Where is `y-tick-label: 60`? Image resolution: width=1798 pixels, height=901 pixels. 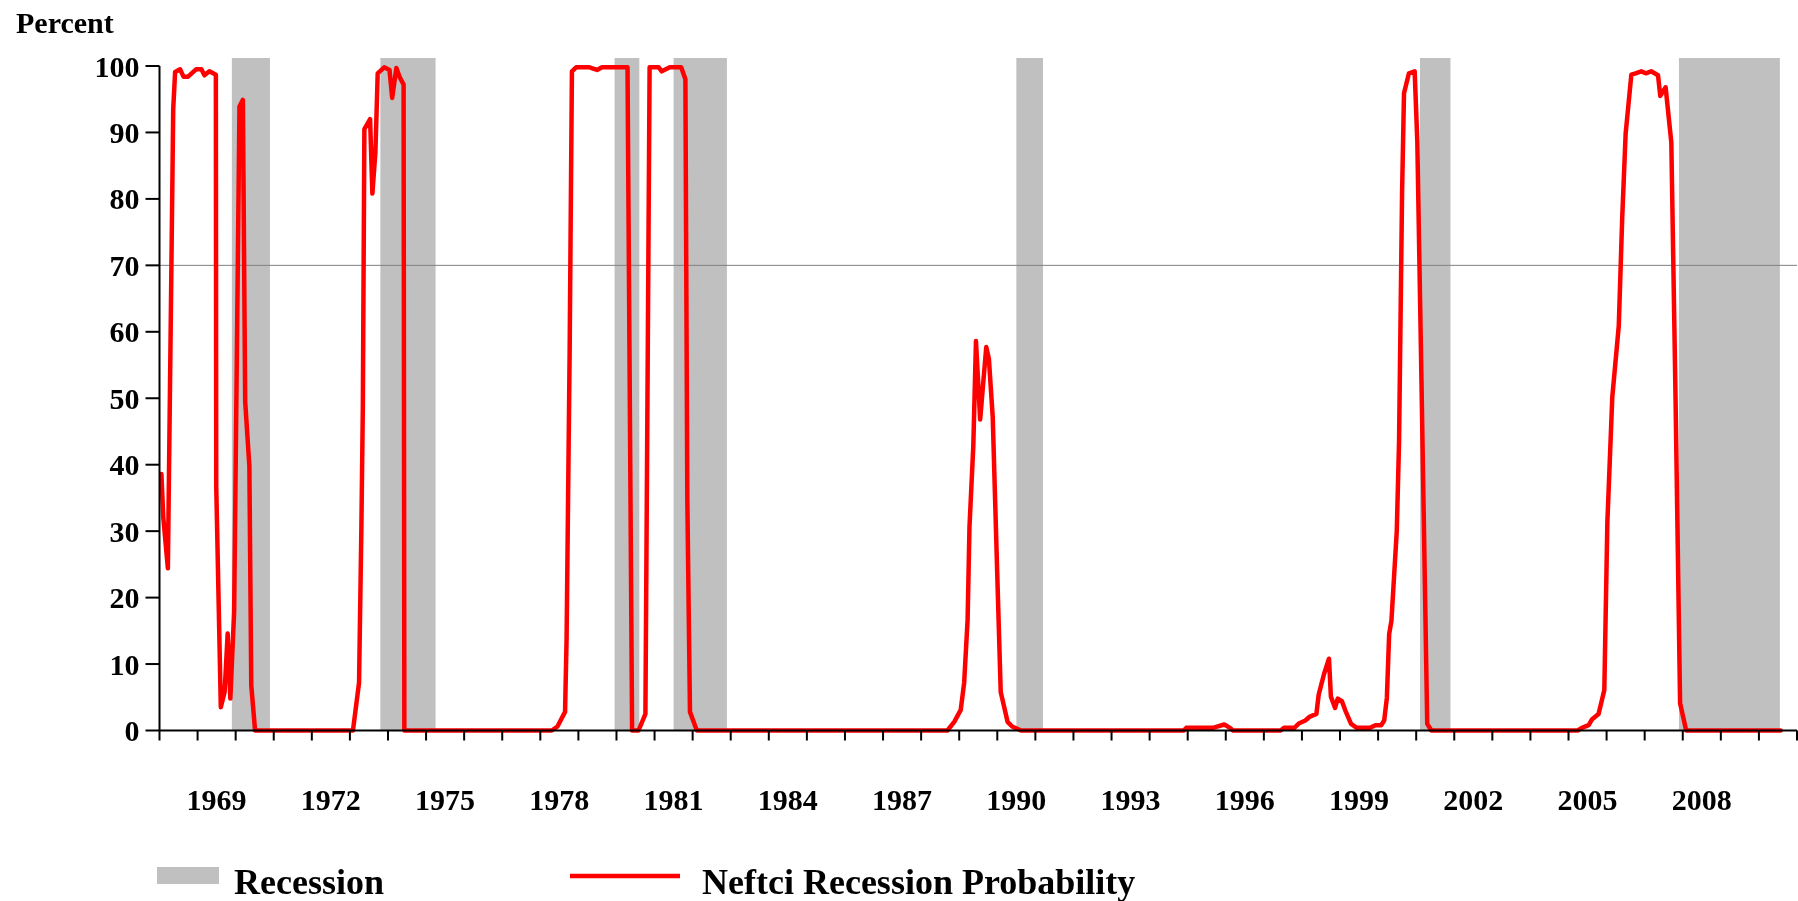 y-tick-label: 60 is located at coordinates (124, 332).